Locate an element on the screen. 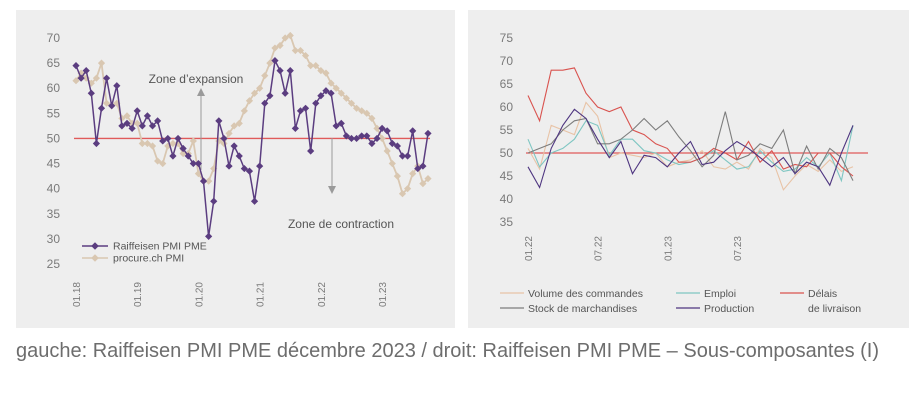 The width and height of the screenshot is (921, 412). legend-emploi-label: Emploi is located at coordinates (720, 294).